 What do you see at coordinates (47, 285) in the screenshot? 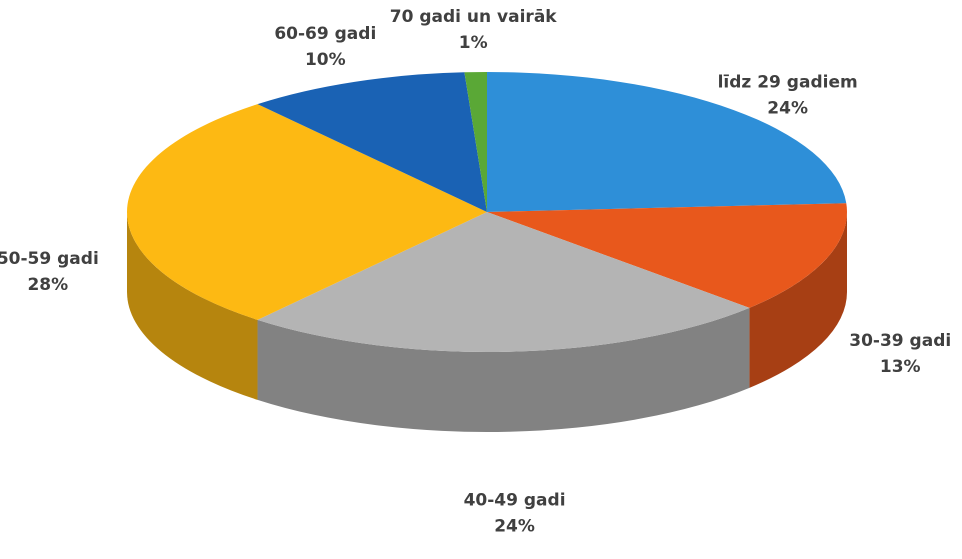
I see `slice-value-label: 28%` at bounding box center [47, 285].